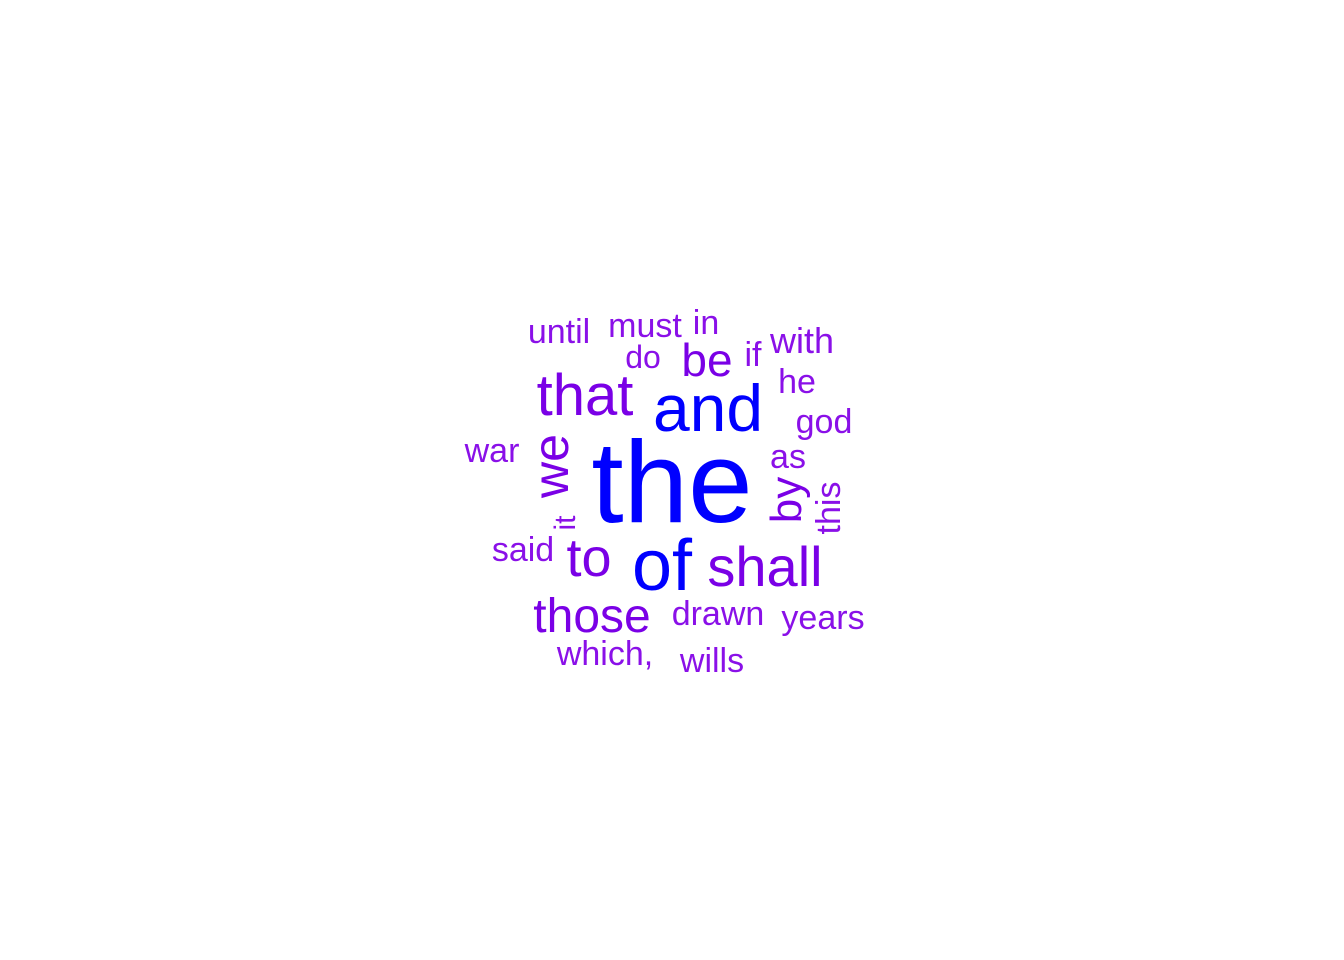  What do you see at coordinates (585, 395) in the screenshot?
I see `word-that: that` at bounding box center [585, 395].